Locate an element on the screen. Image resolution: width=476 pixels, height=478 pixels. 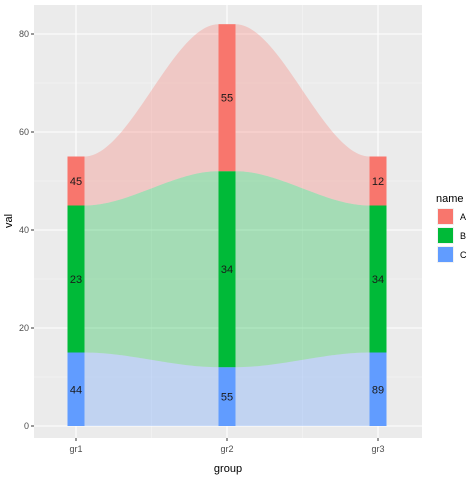
bar-A-gr1 is located at coordinates (76, 181).